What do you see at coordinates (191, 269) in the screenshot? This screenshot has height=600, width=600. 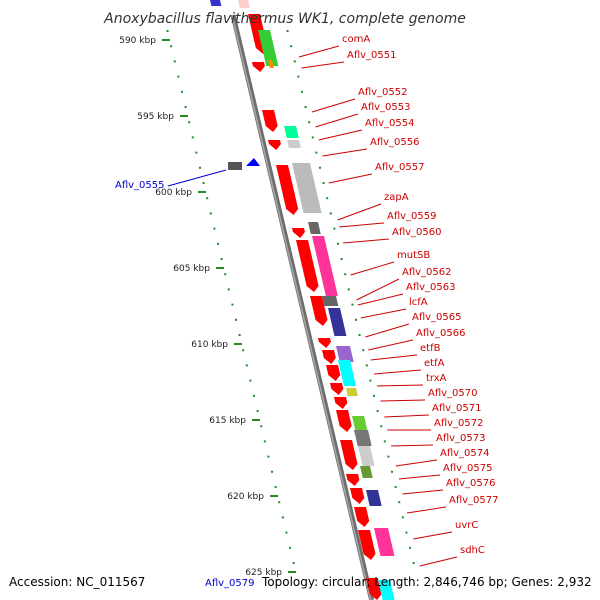 I see `scale-label: 605 kbp` at bounding box center [191, 269].